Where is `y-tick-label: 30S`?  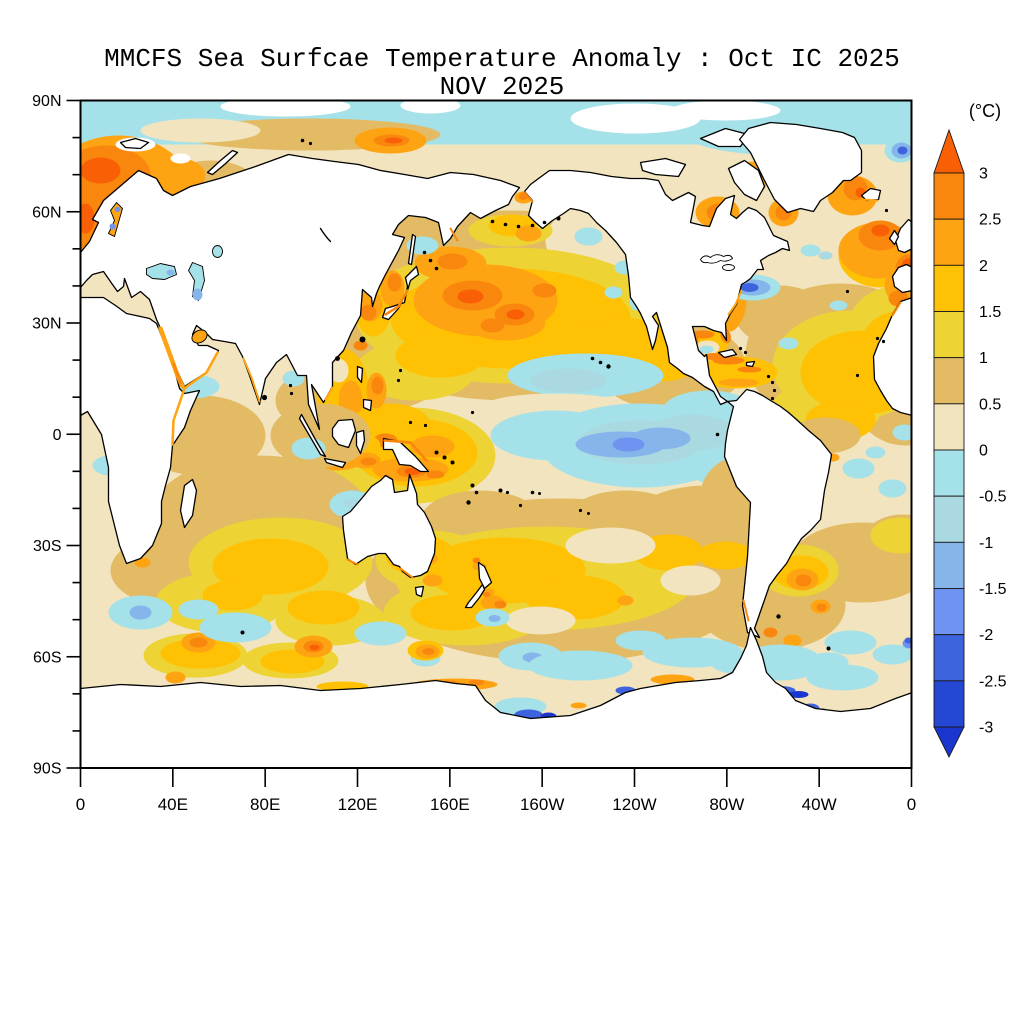
y-tick-label: 30S is located at coordinates (47, 546).